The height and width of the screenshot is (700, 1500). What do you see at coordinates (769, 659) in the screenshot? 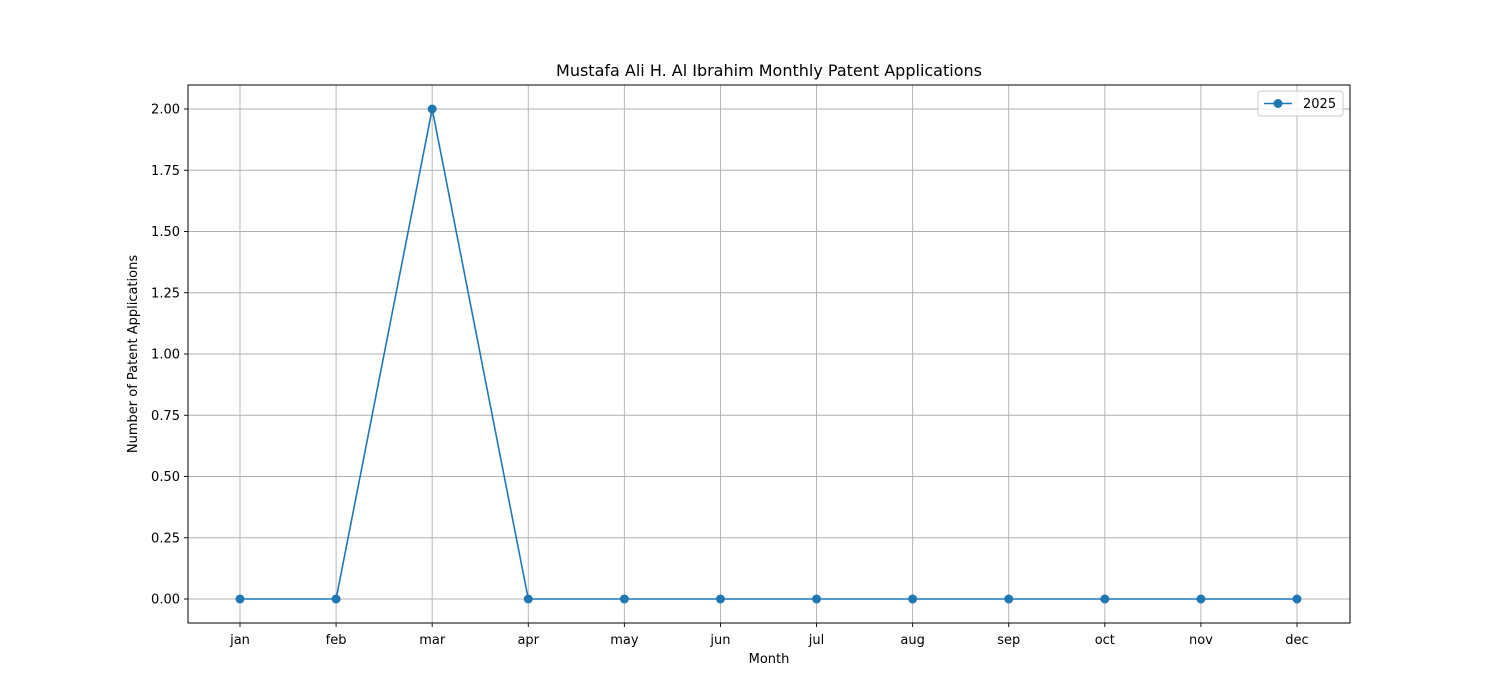
I see `x-axis-label: Month` at bounding box center [769, 659].